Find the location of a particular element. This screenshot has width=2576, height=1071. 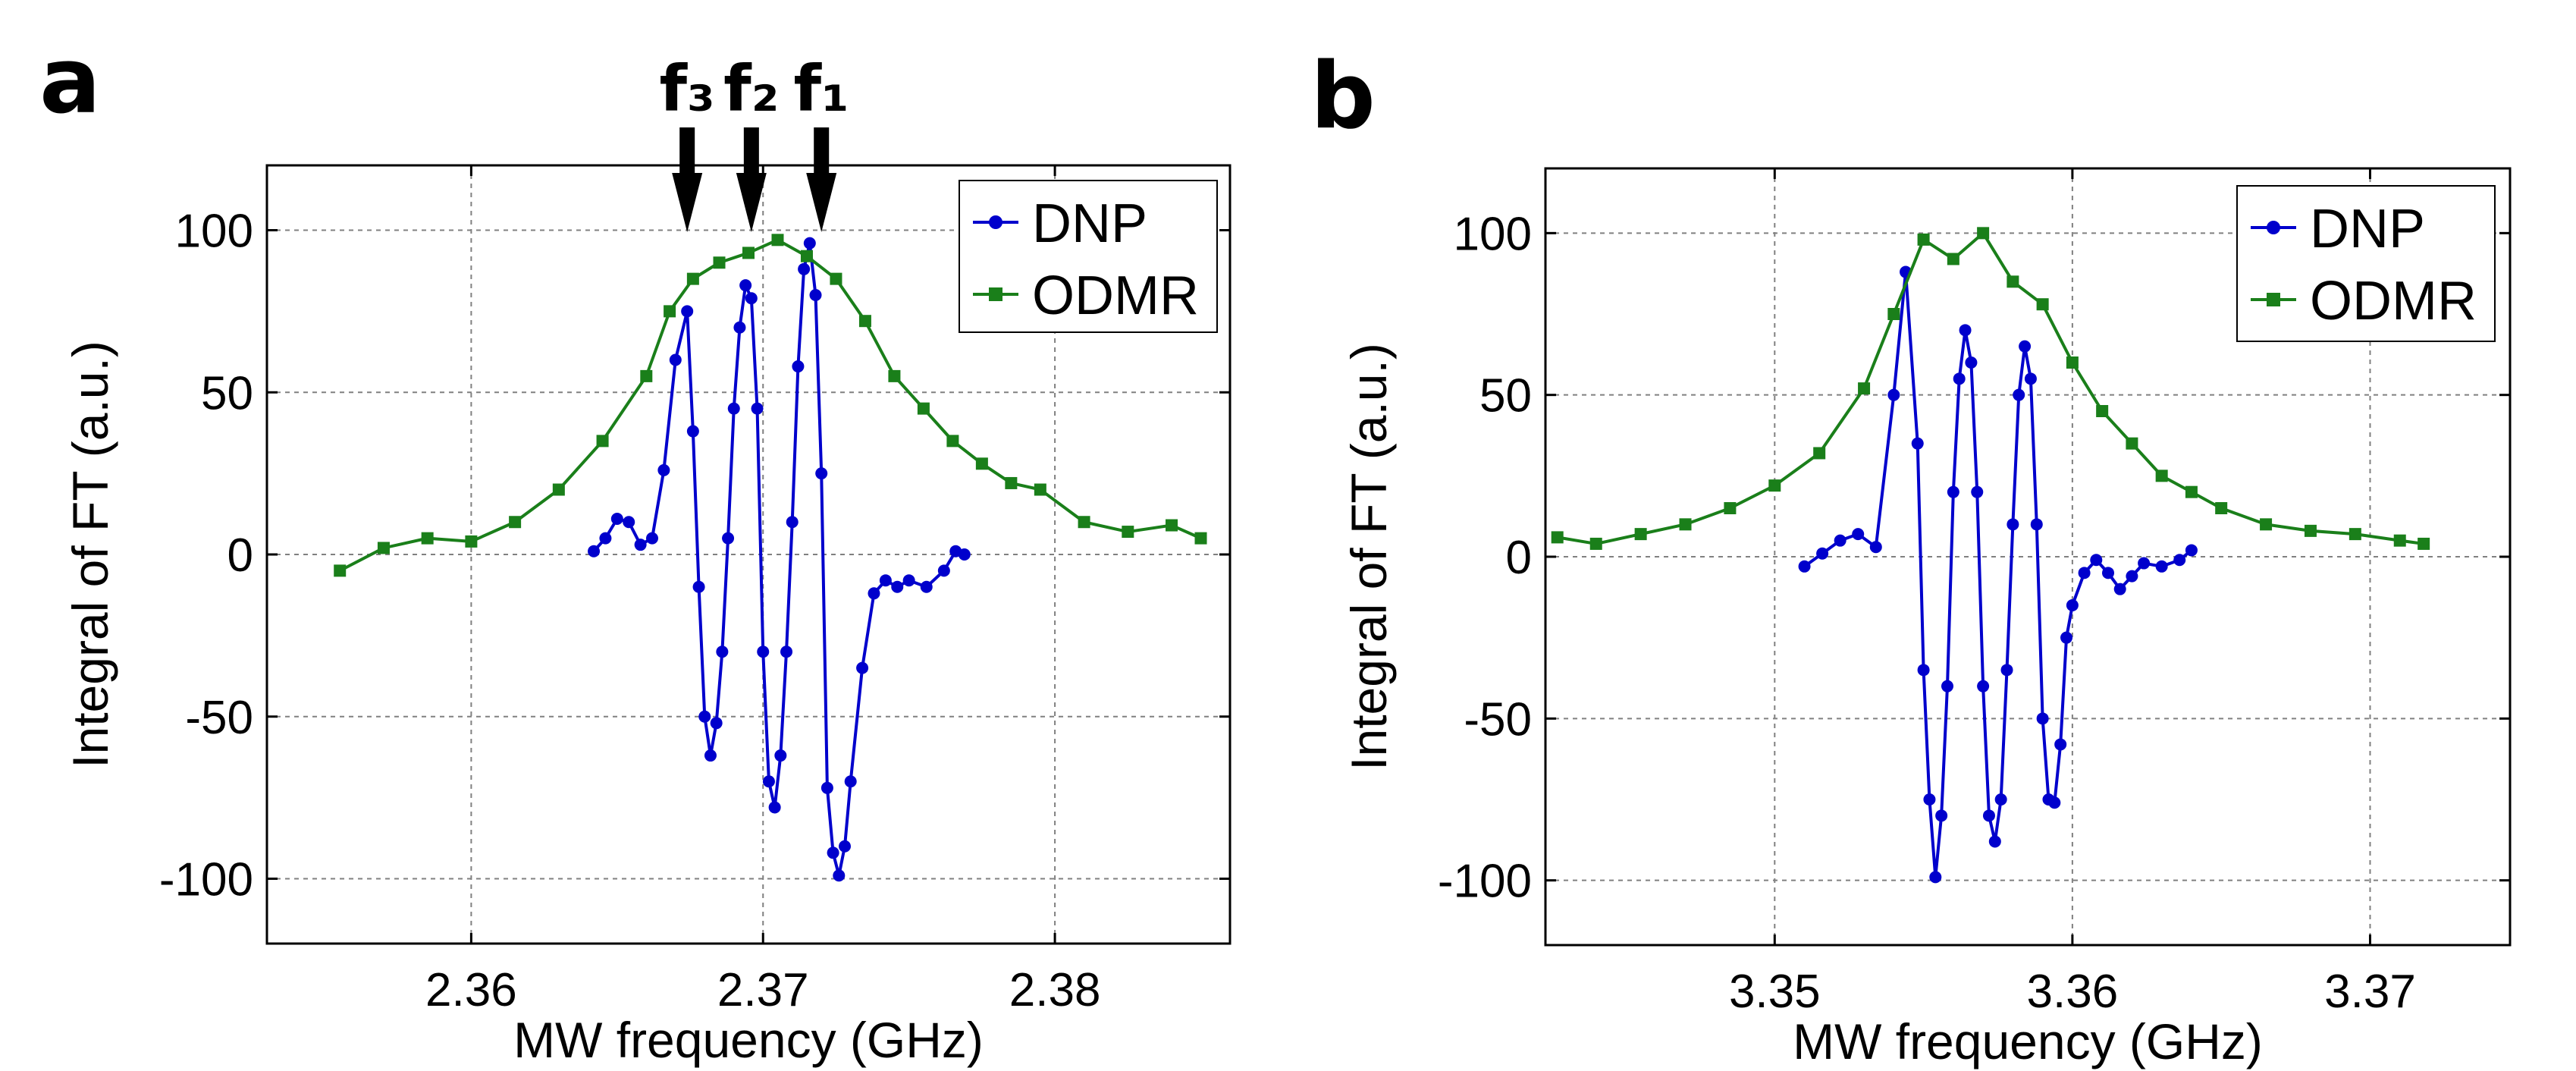

arrow-head is located at coordinates (751, 202).